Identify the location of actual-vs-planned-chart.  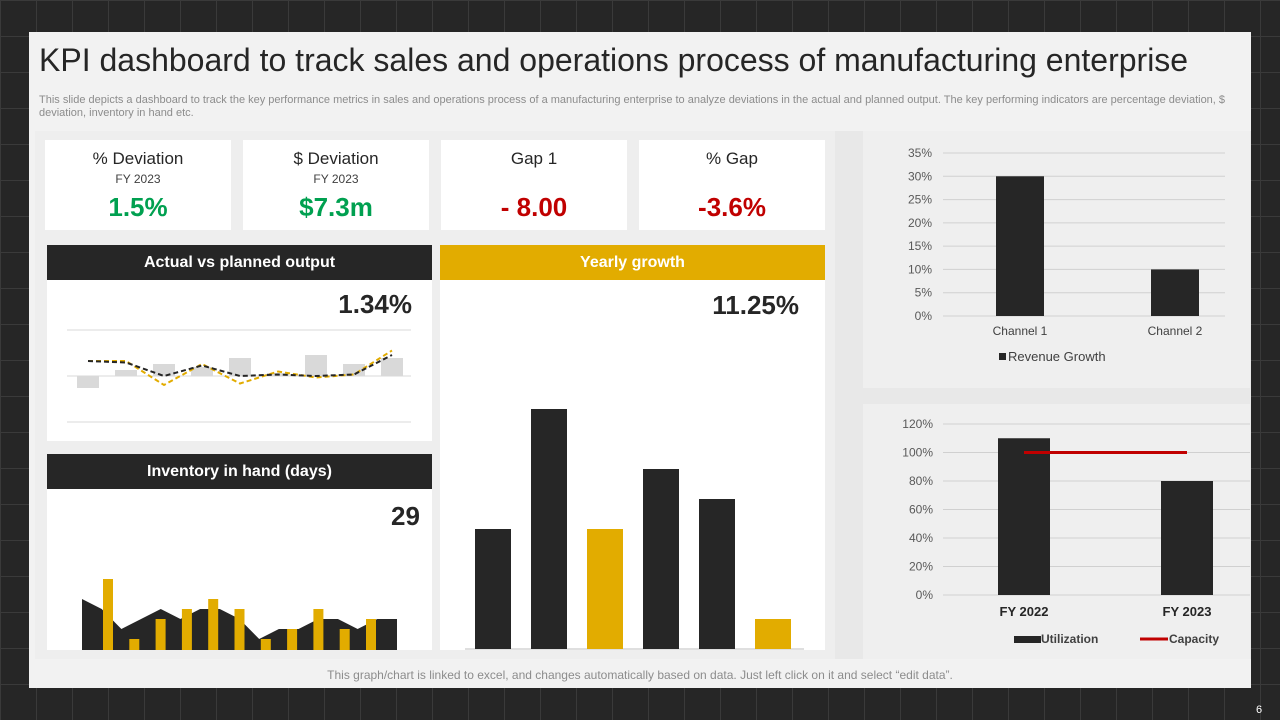
(239, 376).